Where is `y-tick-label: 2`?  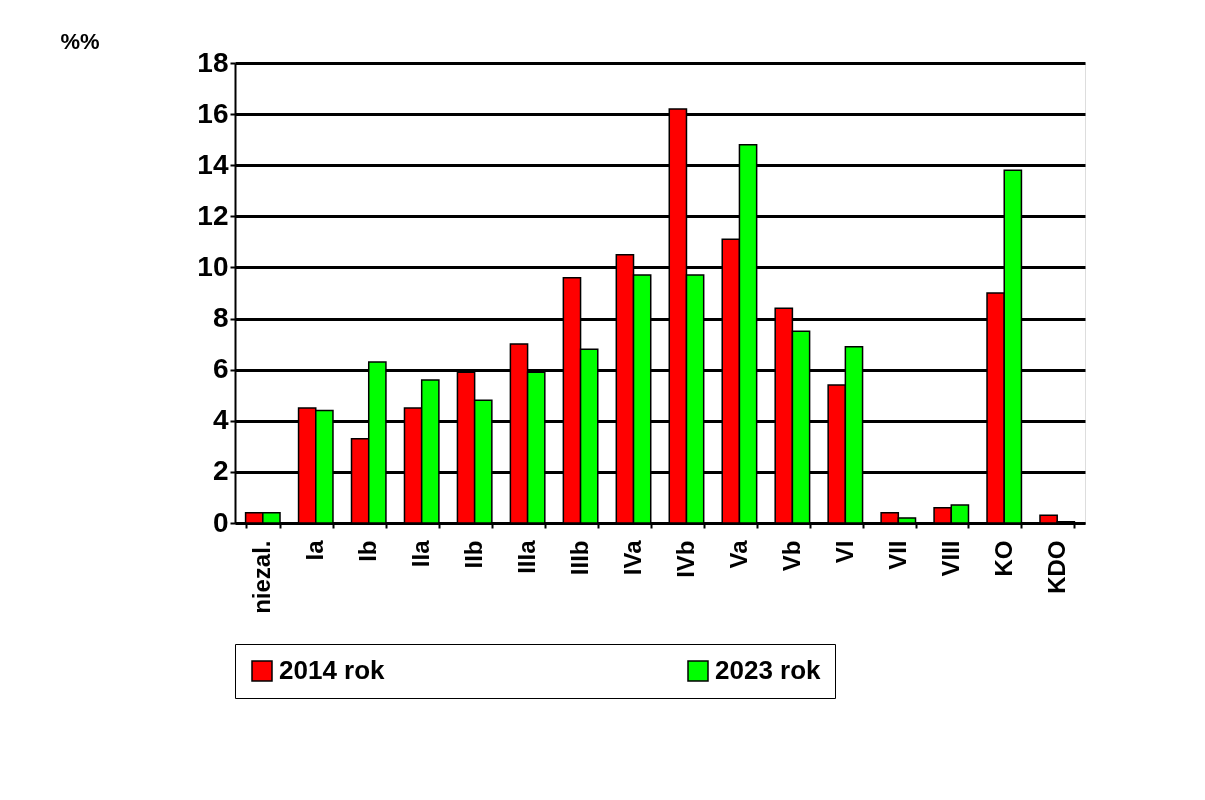 y-tick-label: 2 is located at coordinates (220, 471).